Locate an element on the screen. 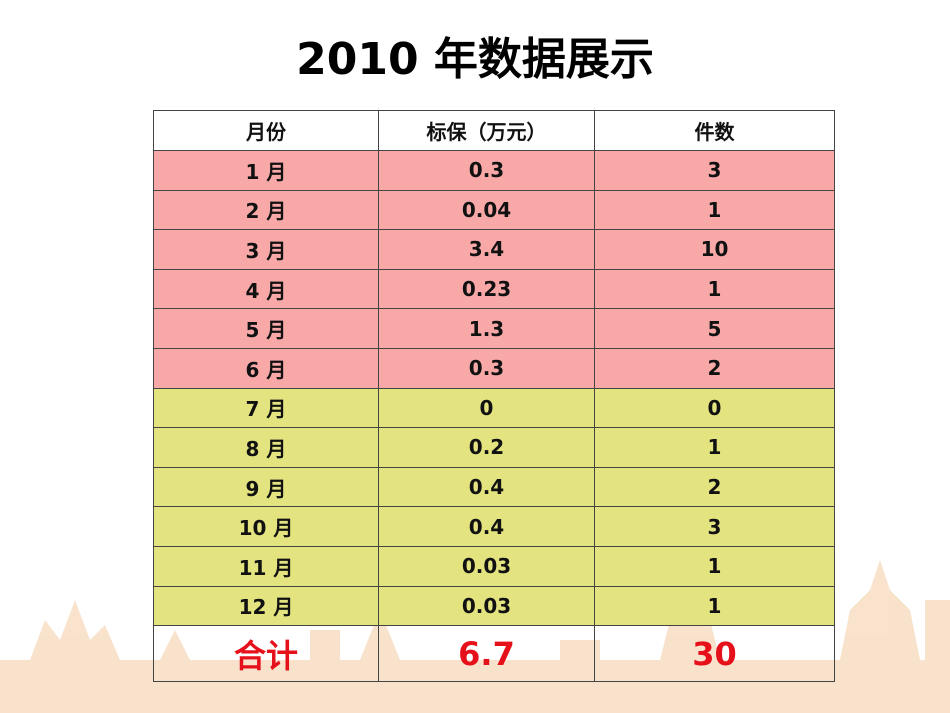 The image size is (950, 713). table-cell: 6.7 is located at coordinates (486, 654).